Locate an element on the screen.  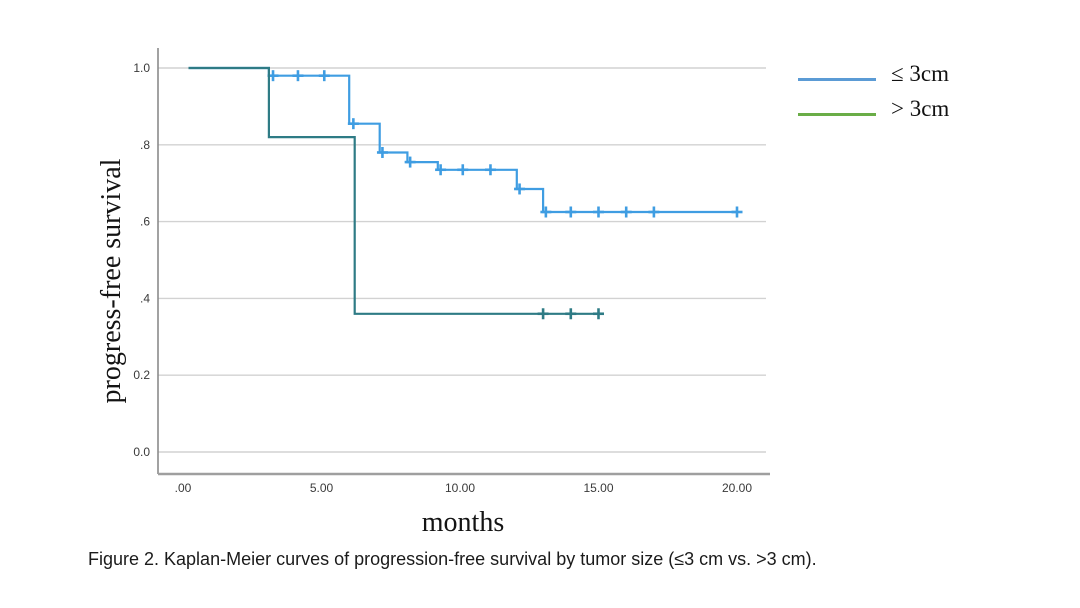
x-tick-label: .00 is located at coordinates (183, 488).